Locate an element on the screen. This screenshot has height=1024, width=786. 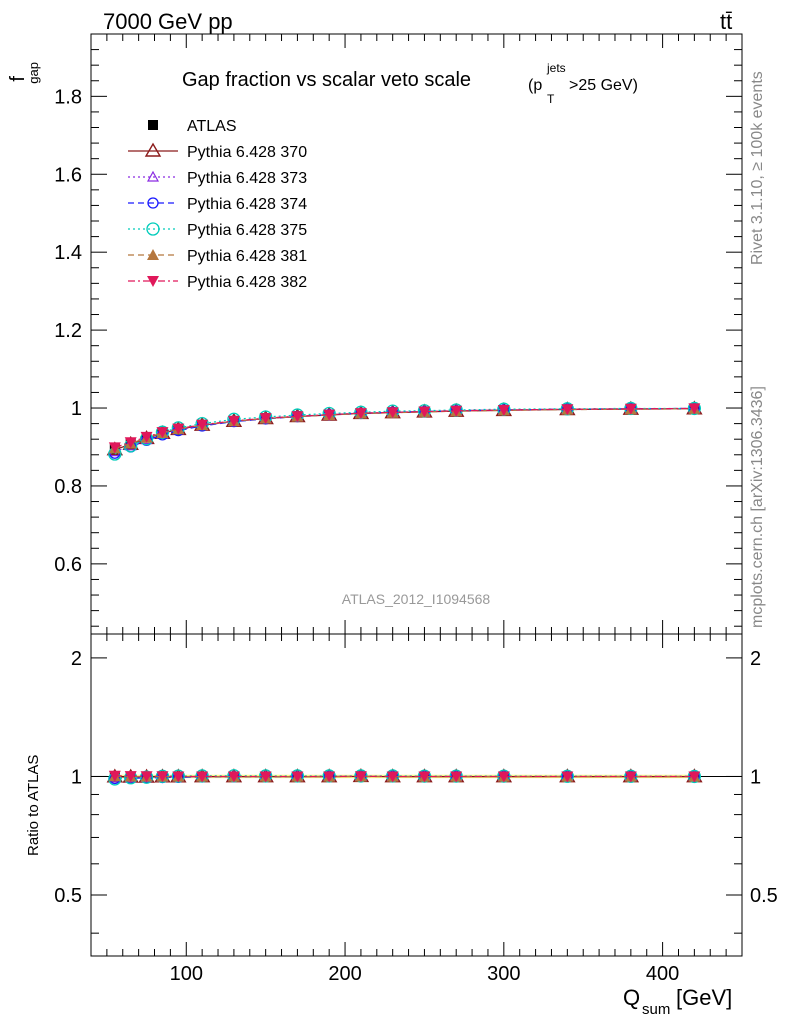
mcplots-side-label: mcplots.cern.ch [arXiv:1306.3436] is located at coordinates (757, 507).